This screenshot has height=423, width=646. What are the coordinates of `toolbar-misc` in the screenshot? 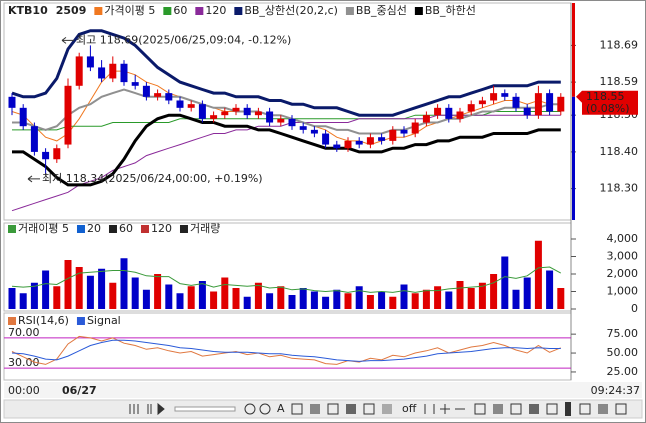 It's located at (444, 409).